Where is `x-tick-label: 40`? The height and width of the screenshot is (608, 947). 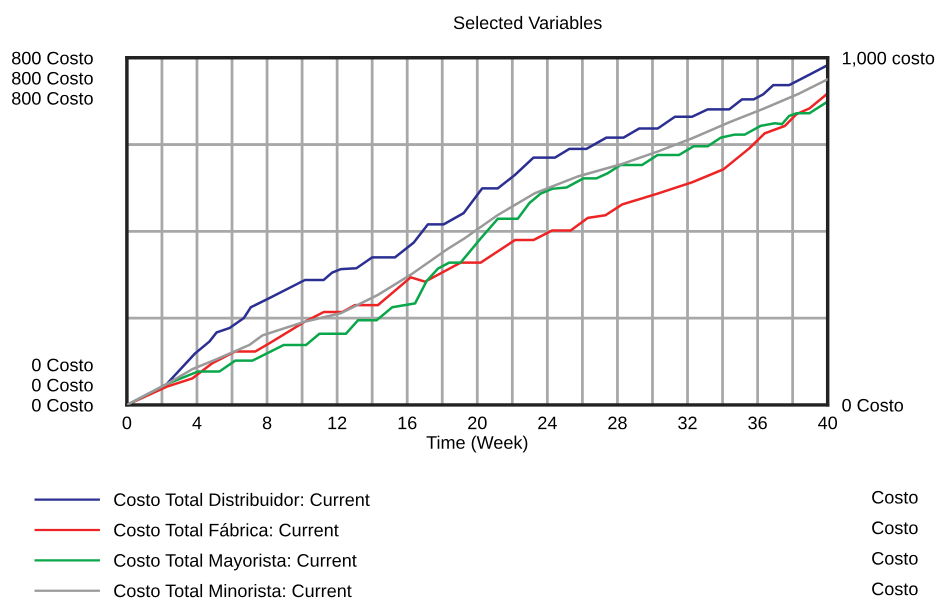
x-tick-label: 40 is located at coordinates (828, 423).